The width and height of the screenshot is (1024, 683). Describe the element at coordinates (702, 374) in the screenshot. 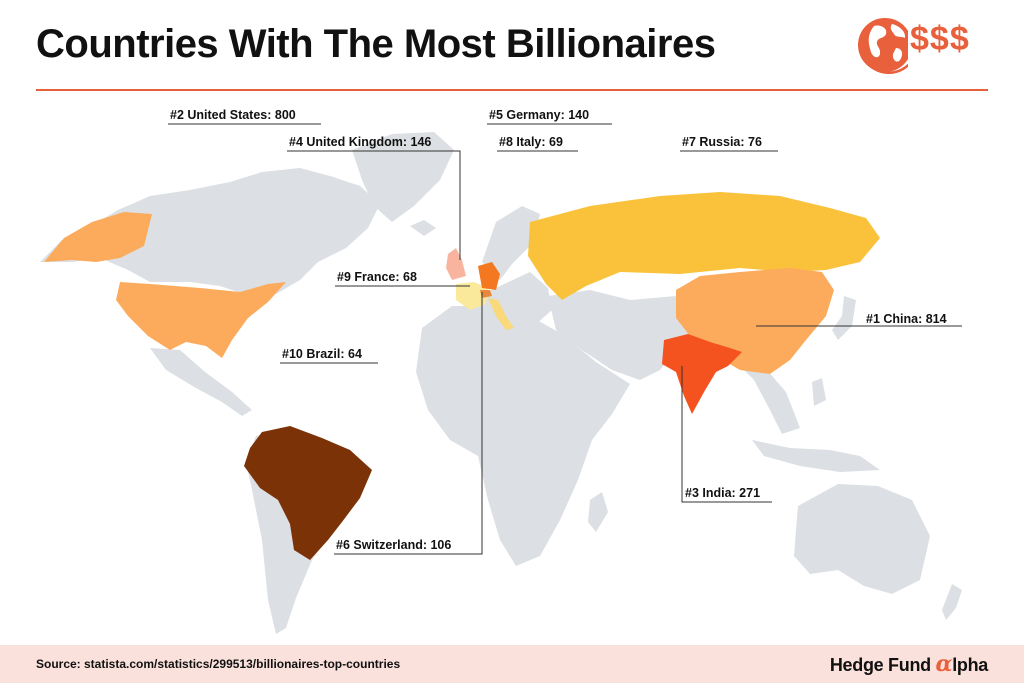

I see `country-india` at that location.